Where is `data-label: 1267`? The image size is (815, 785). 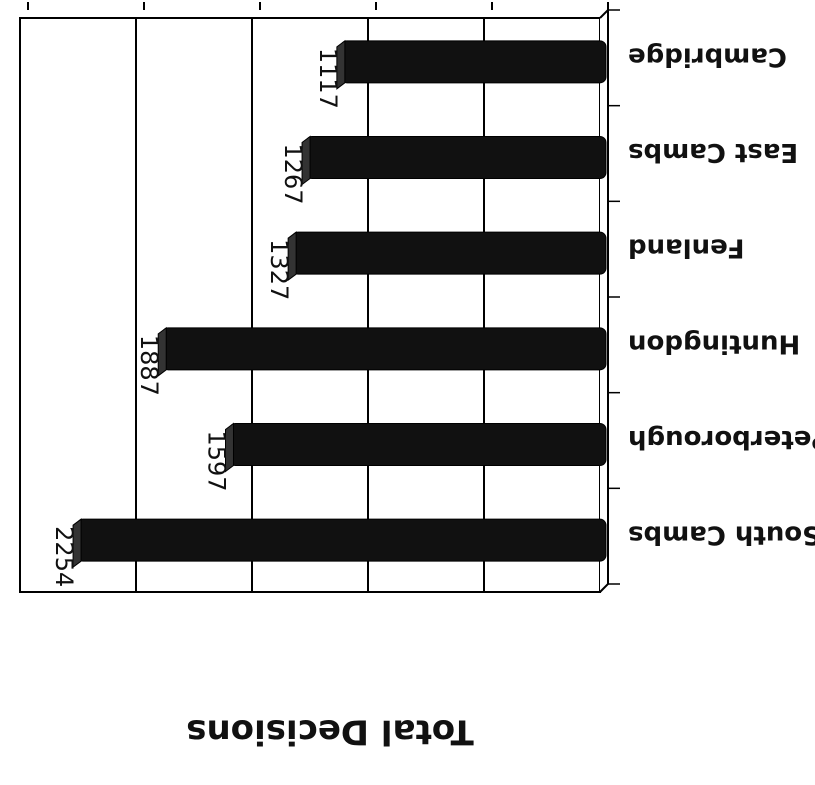
data-label: 1267 is located at coordinates (293, 174).